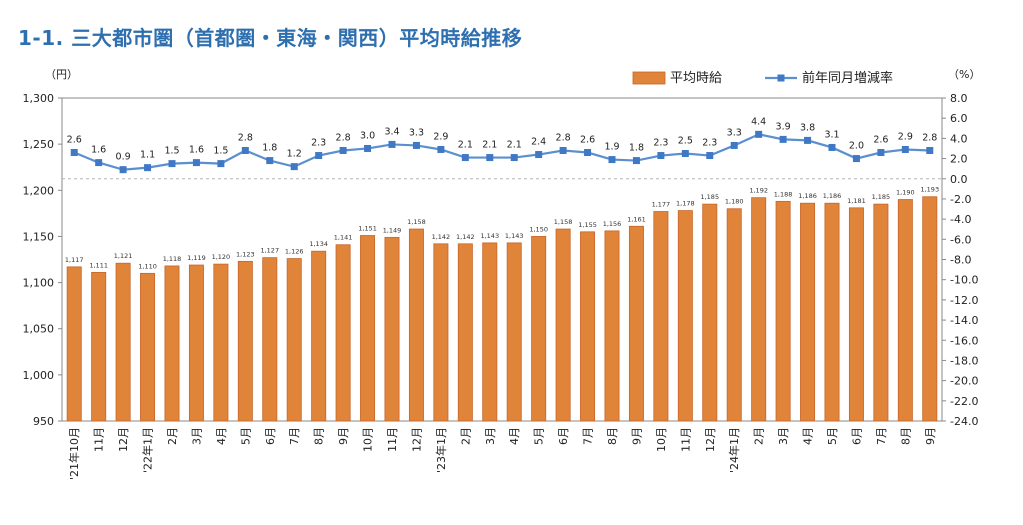 The height and width of the screenshot is (525, 1023). Describe the element at coordinates (960, 239) in the screenshot. I see `right-axis-tick-label: -6.0` at that location.